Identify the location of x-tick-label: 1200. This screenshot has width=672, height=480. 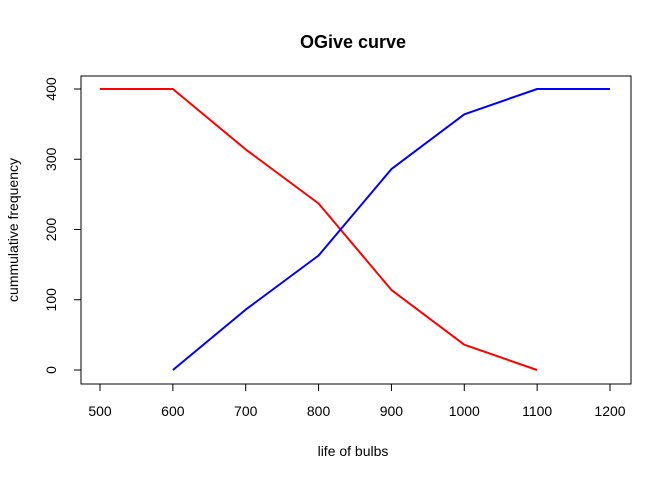
(609, 411).